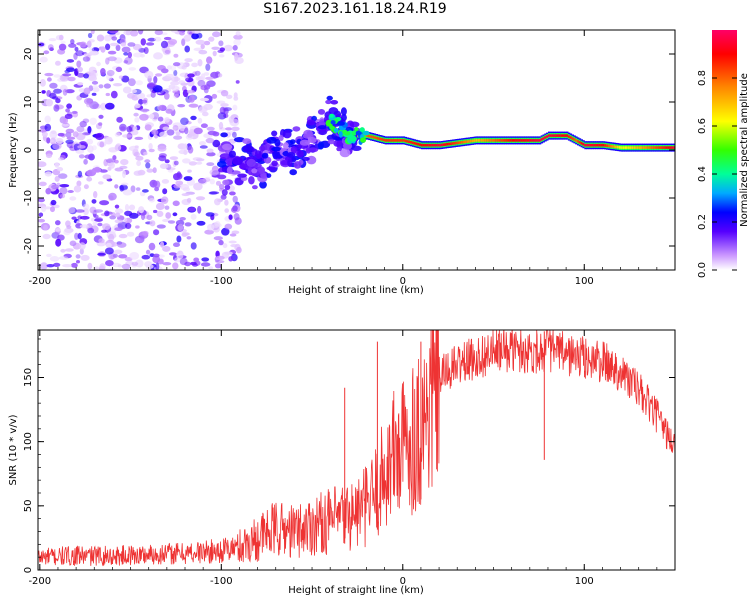 The height and width of the screenshot is (600, 750). What do you see at coordinates (28, 150) in the screenshot?
I see `spectrogram-y-tick-label: 0` at bounding box center [28, 150].